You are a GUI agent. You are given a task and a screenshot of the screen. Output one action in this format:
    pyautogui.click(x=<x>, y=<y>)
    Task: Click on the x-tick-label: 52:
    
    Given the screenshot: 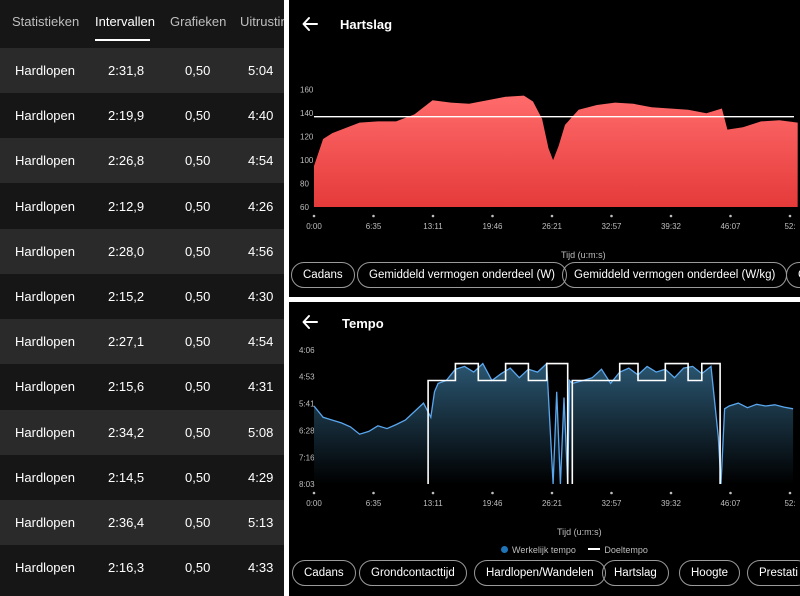 What is the action you would take?
    pyautogui.click(x=789, y=226)
    